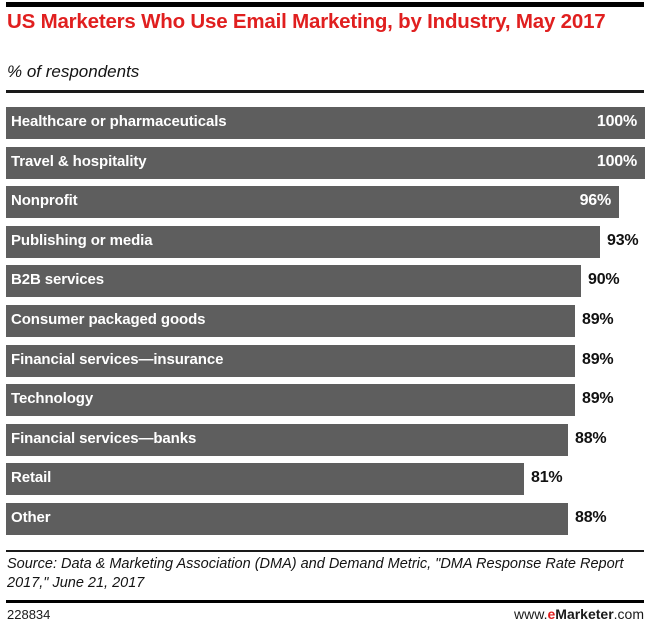  I want to click on bar-row: Consumer packaged goods 89%, so click(325, 321).